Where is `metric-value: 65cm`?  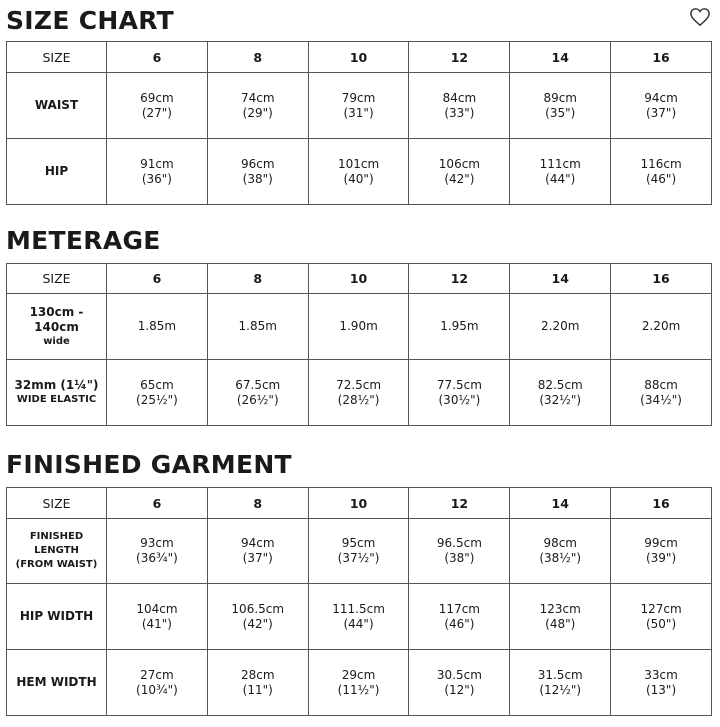 metric-value: 65cm is located at coordinates (157, 384).